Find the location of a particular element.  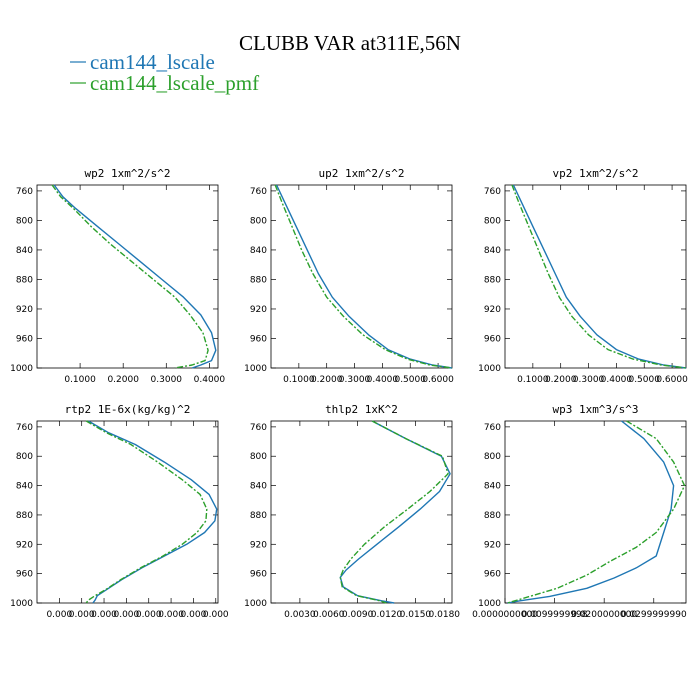

x-tick-label: 0.0090 is located at coordinates (358, 615).